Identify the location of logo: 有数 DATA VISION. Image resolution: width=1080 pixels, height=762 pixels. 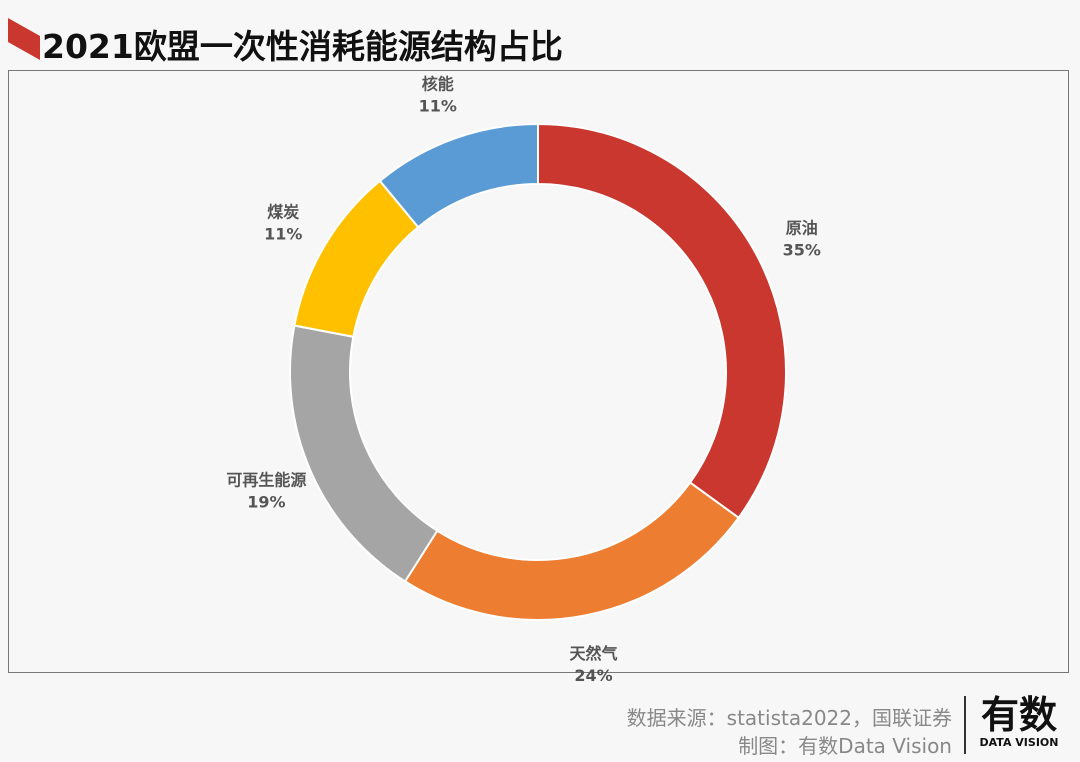
(1019, 721).